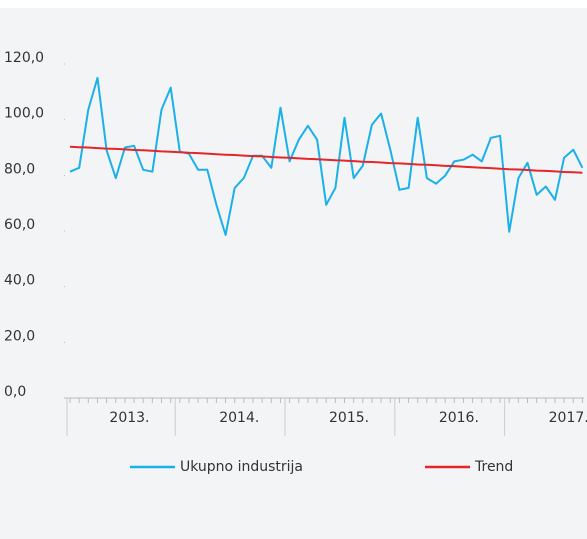 The width and height of the screenshot is (587, 539). Describe the element at coordinates (568, 418) in the screenshot. I see `x-tick-label: 2017.` at that location.